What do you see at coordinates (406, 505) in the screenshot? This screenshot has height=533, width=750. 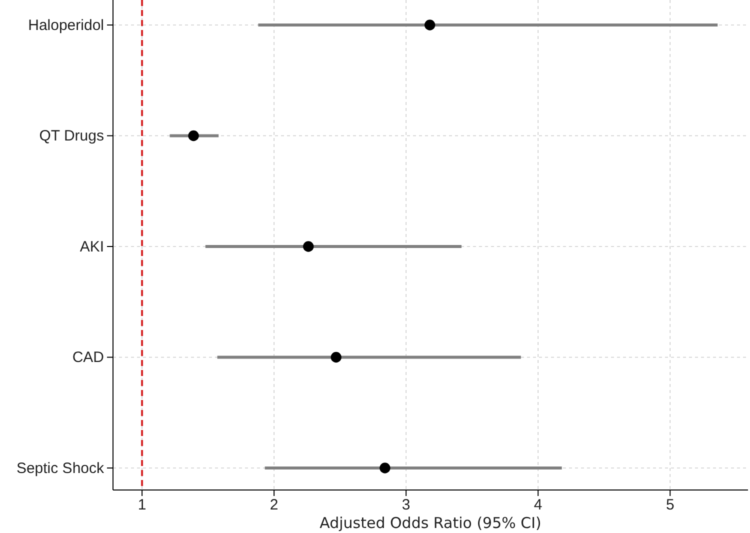 I see `x-tick-label: 3` at bounding box center [406, 505].